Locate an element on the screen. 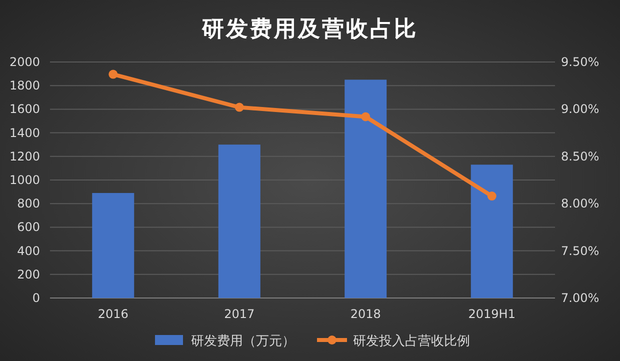  x-tick-label: 2019H1 is located at coordinates (492, 314).